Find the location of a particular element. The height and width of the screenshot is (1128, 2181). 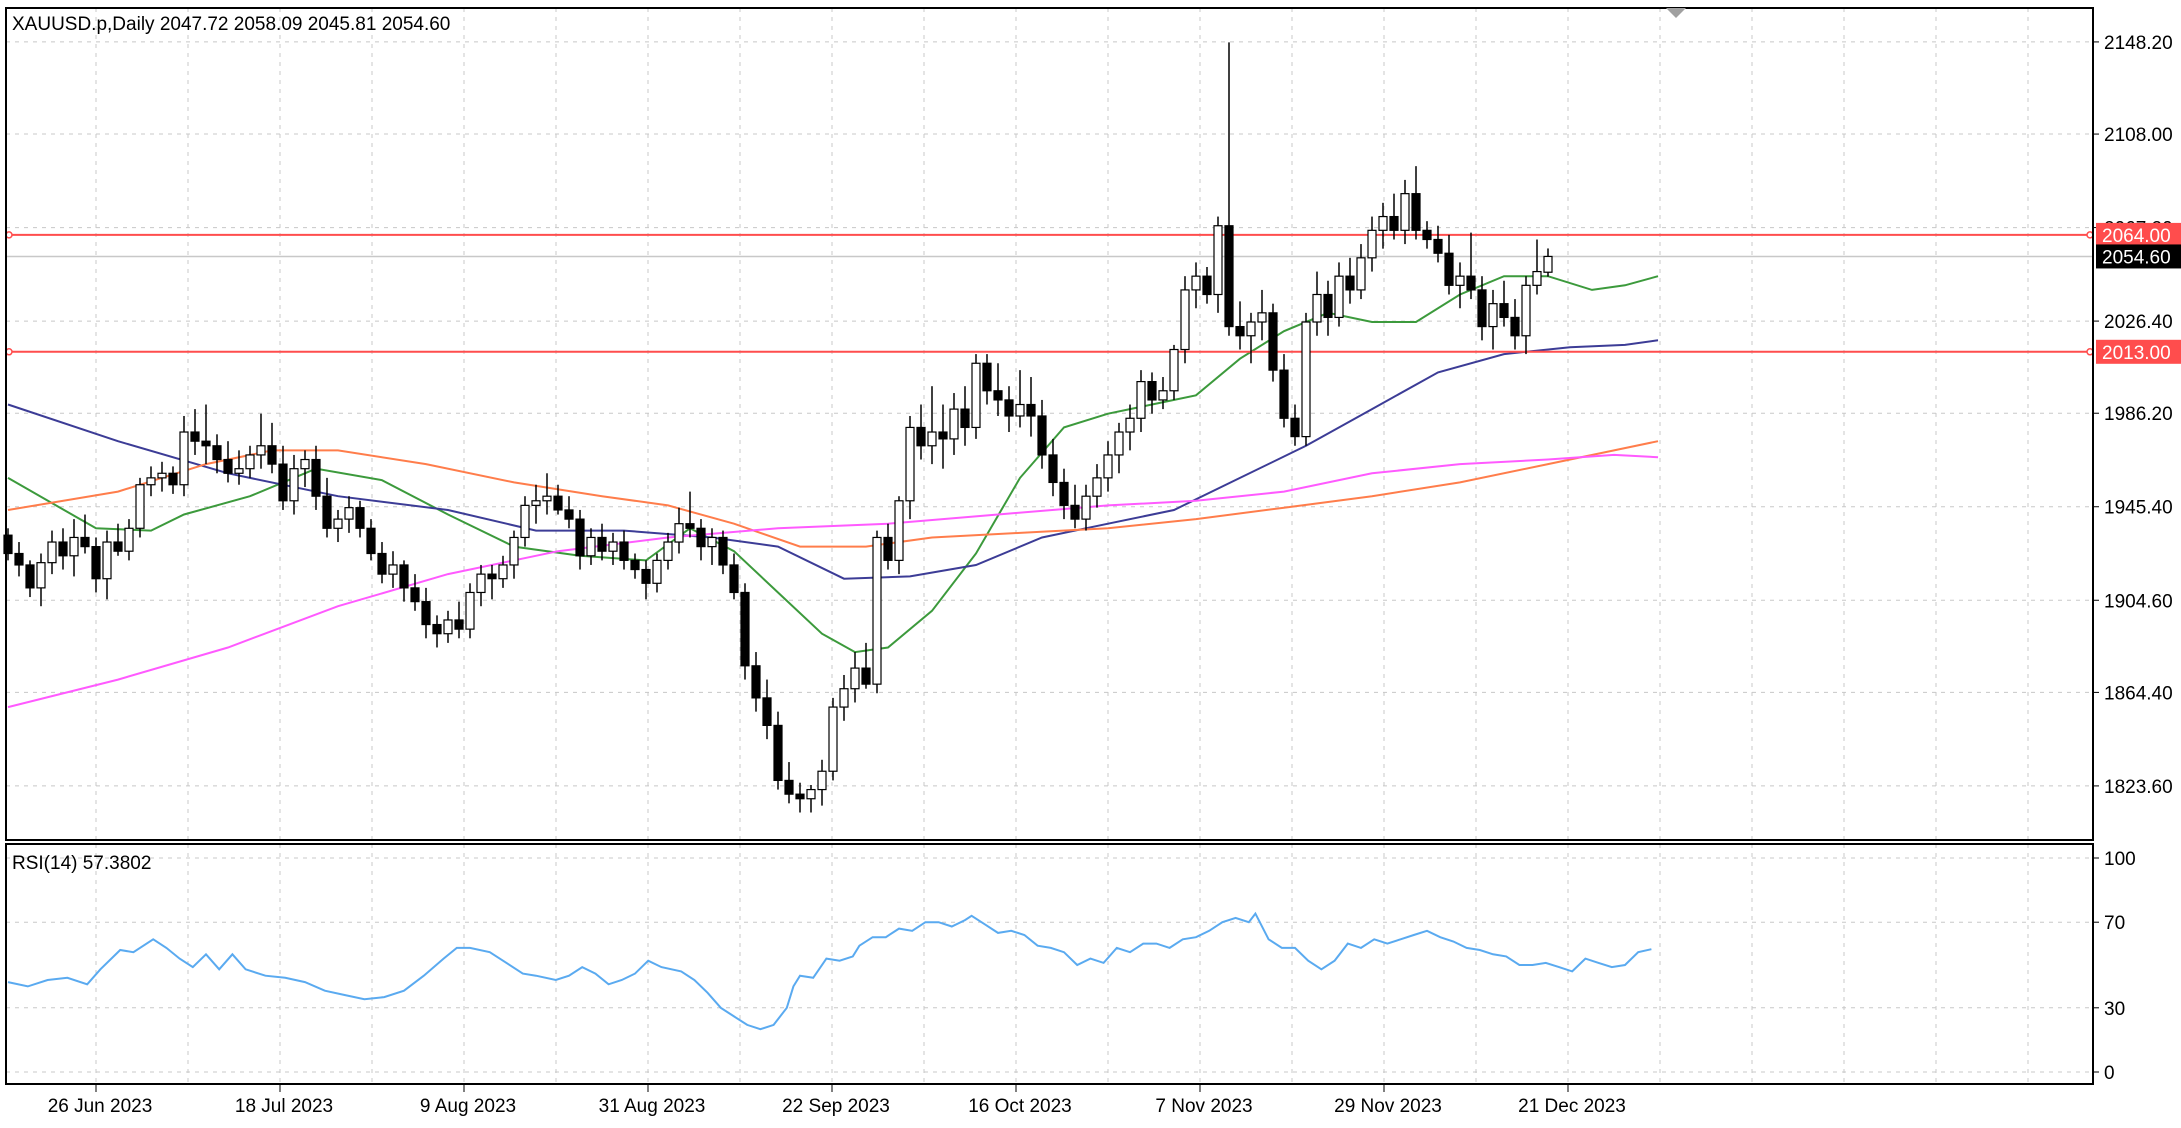

price-axis-label: 2026.40 is located at coordinates (2138, 322).